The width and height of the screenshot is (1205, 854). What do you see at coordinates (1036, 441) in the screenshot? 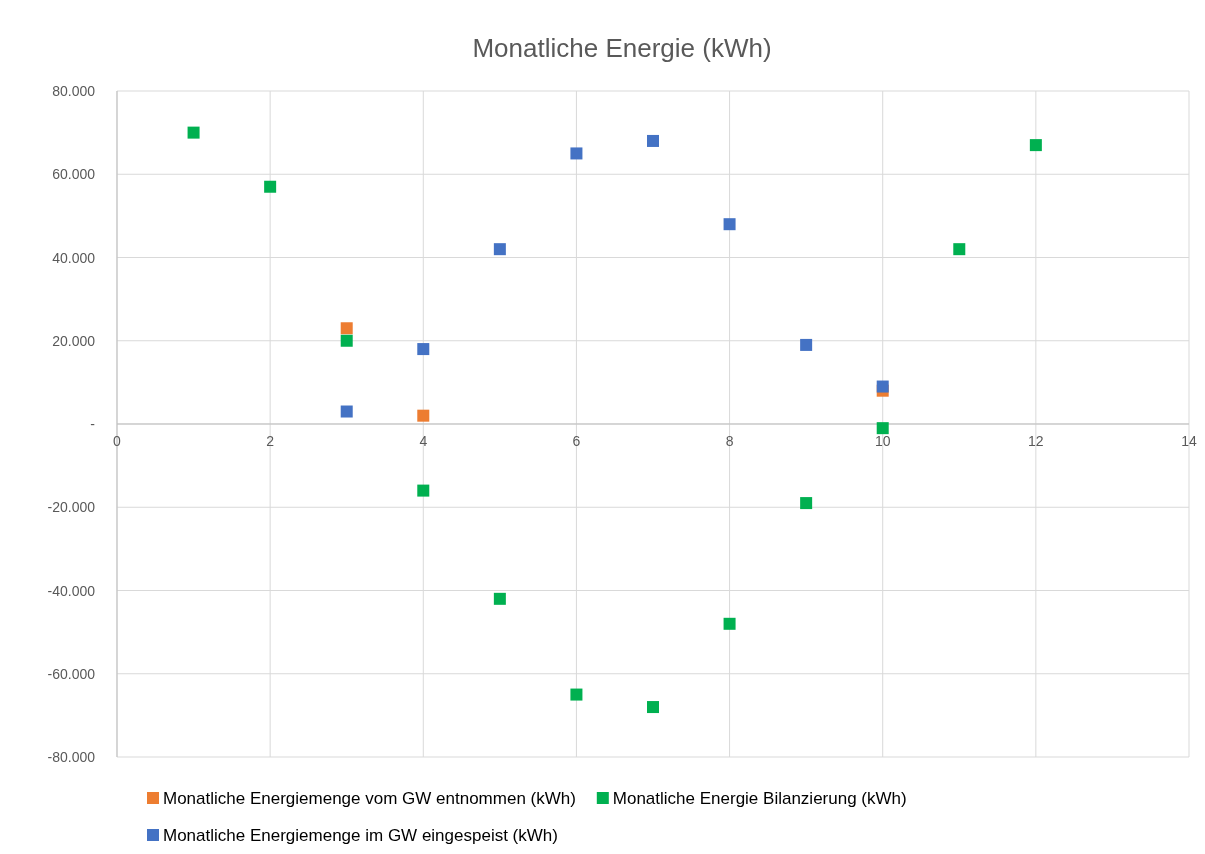
I see `x-tick-label: 12` at bounding box center [1036, 441].